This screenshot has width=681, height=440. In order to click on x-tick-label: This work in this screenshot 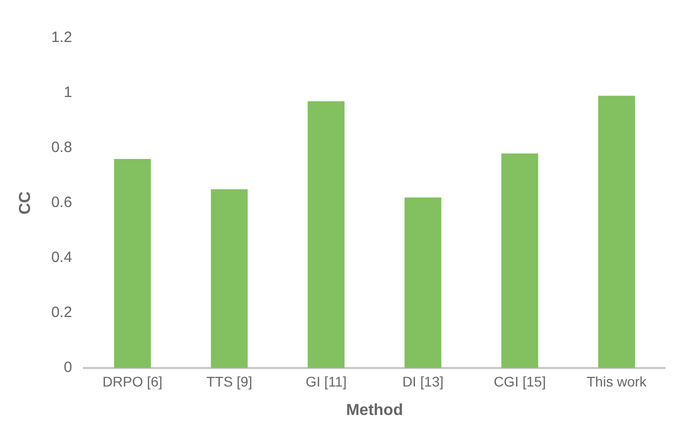, I will do `click(617, 381)`.